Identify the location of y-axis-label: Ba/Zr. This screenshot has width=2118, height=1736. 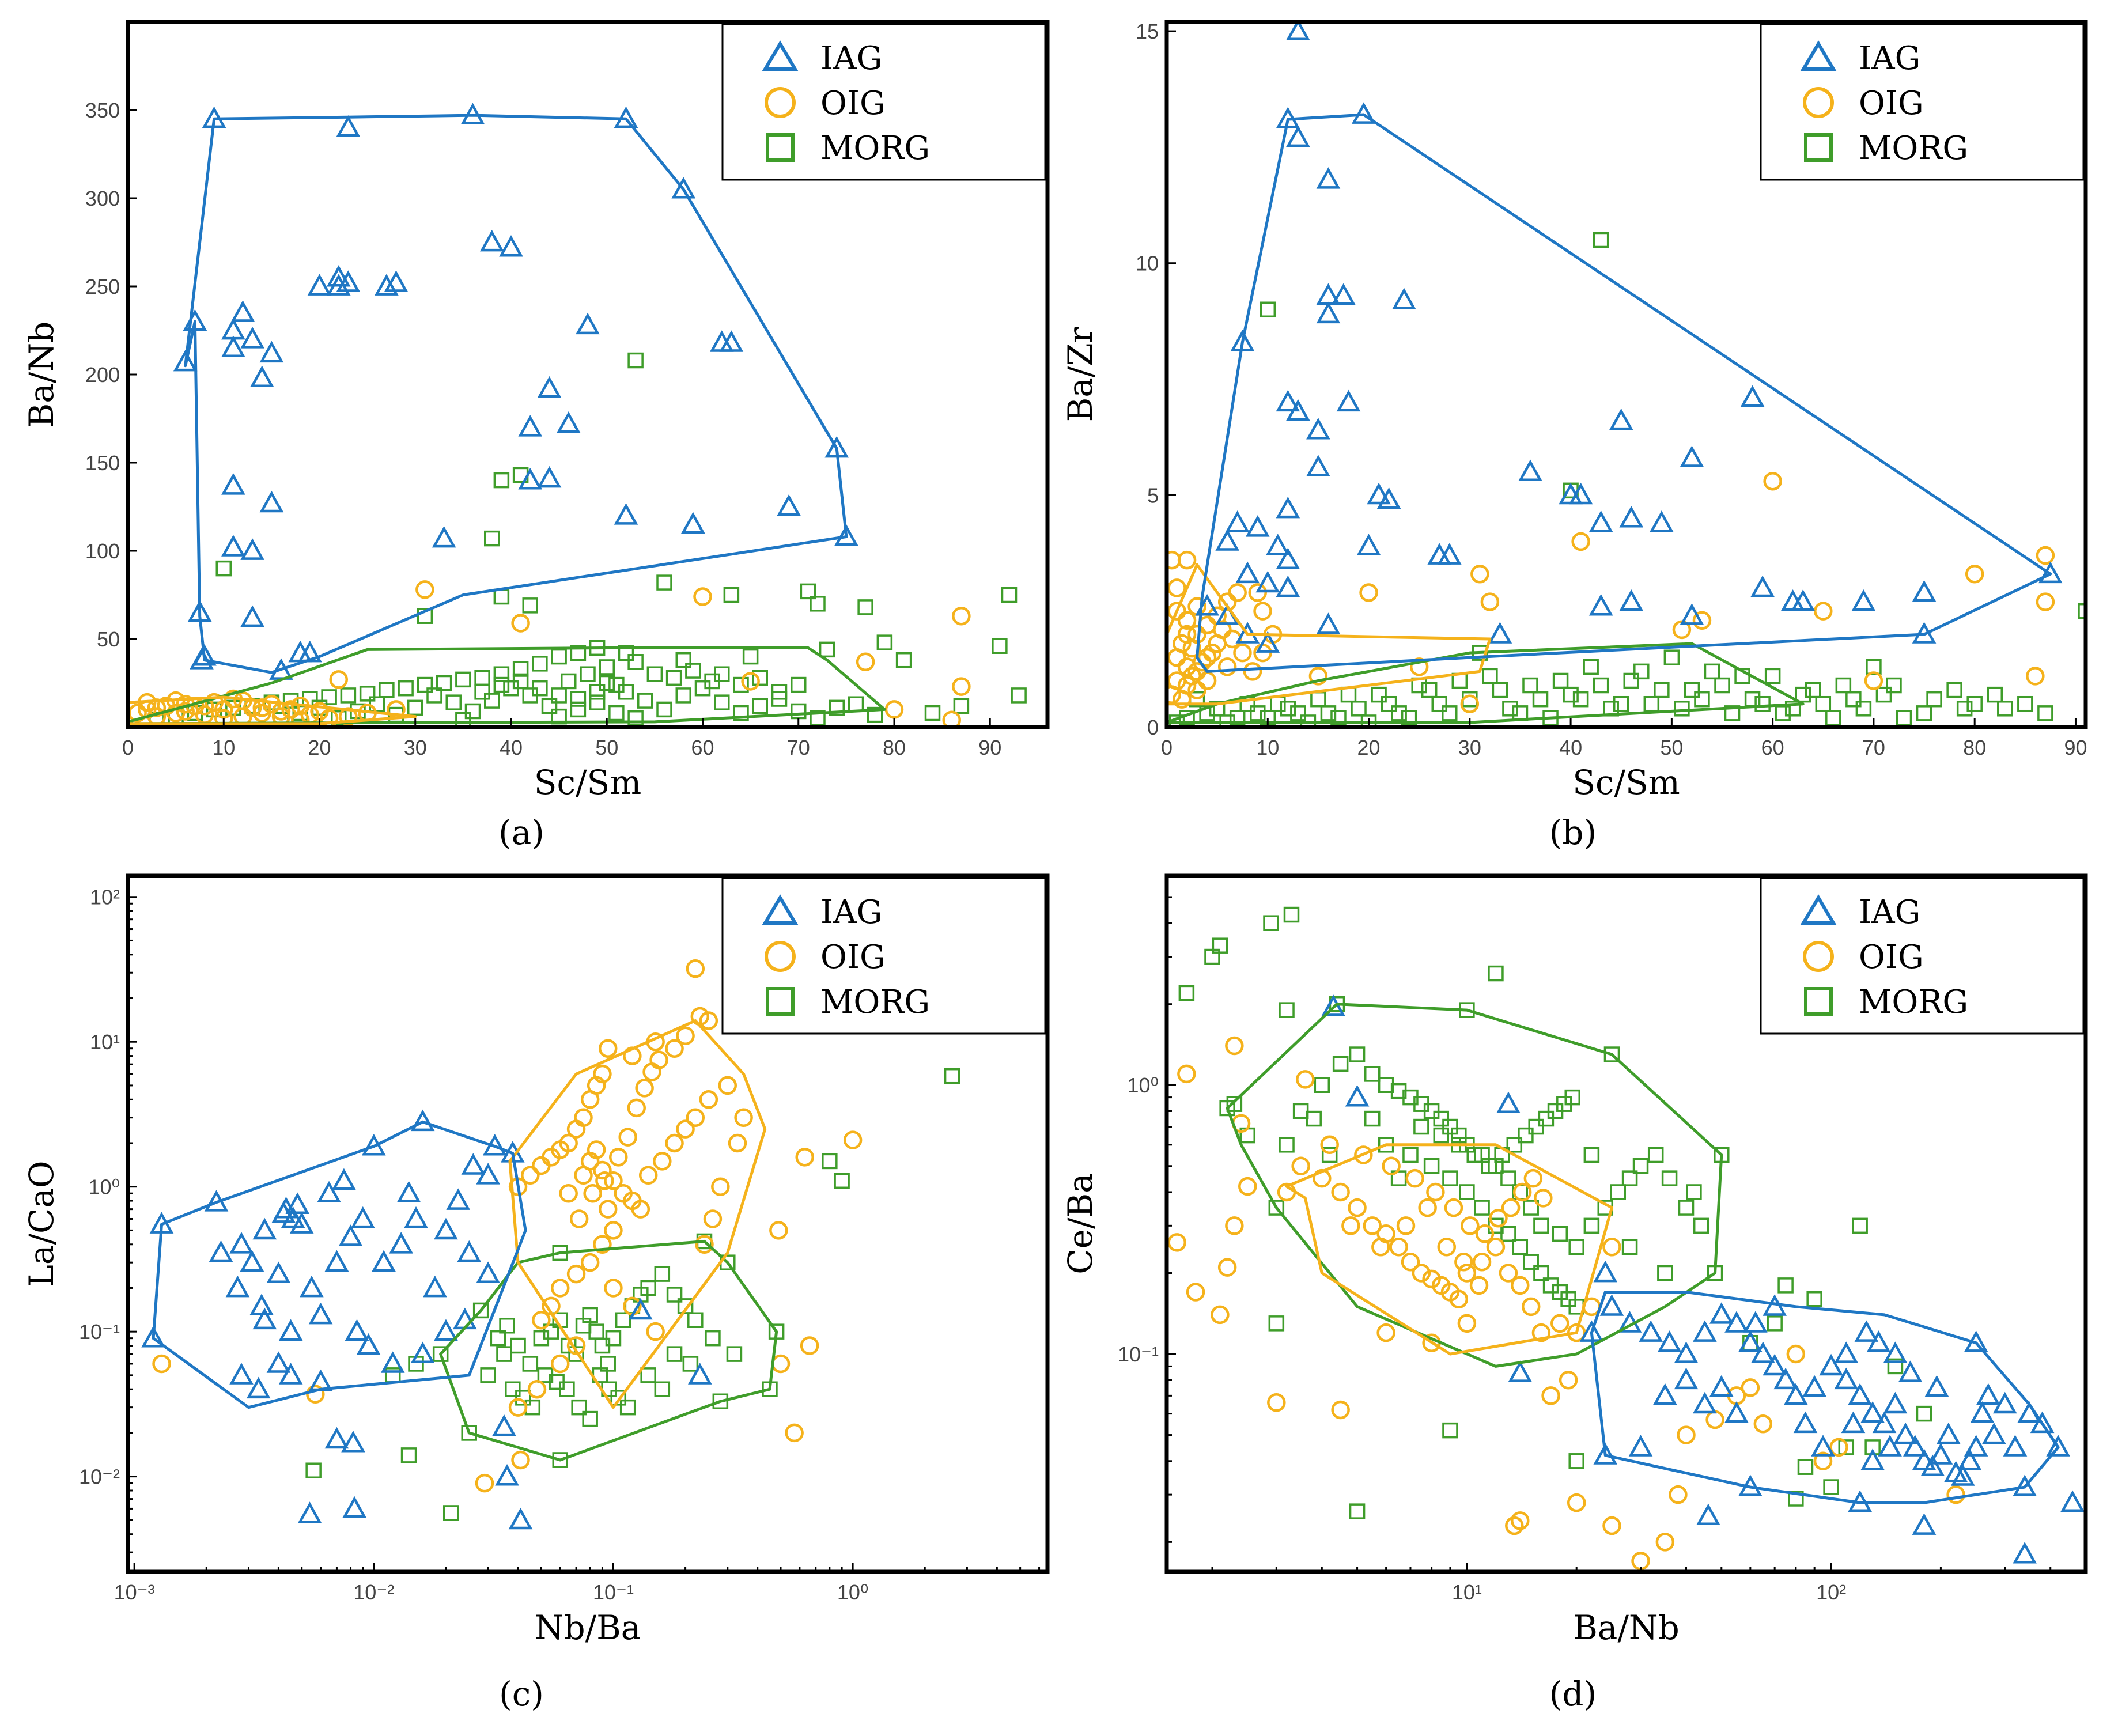
(1080, 374).